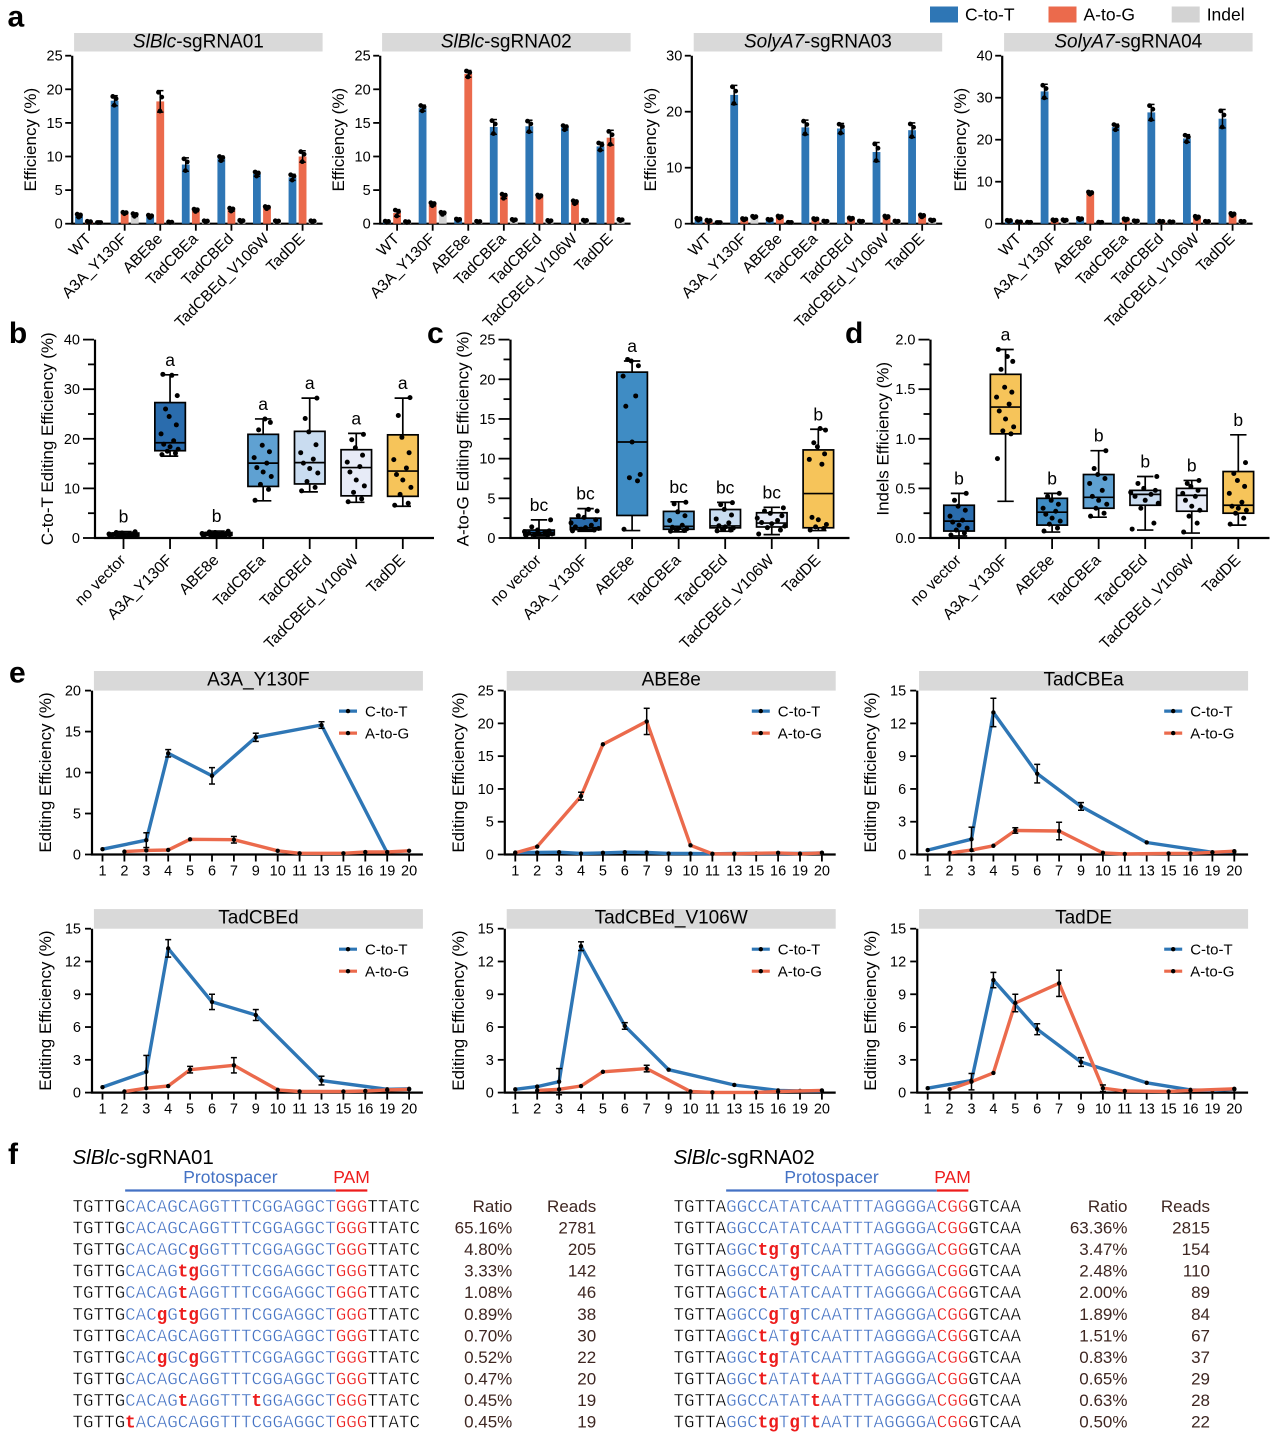 The image size is (1280, 1446). I want to click on svg-text: GGCC, so click(747, 1316).